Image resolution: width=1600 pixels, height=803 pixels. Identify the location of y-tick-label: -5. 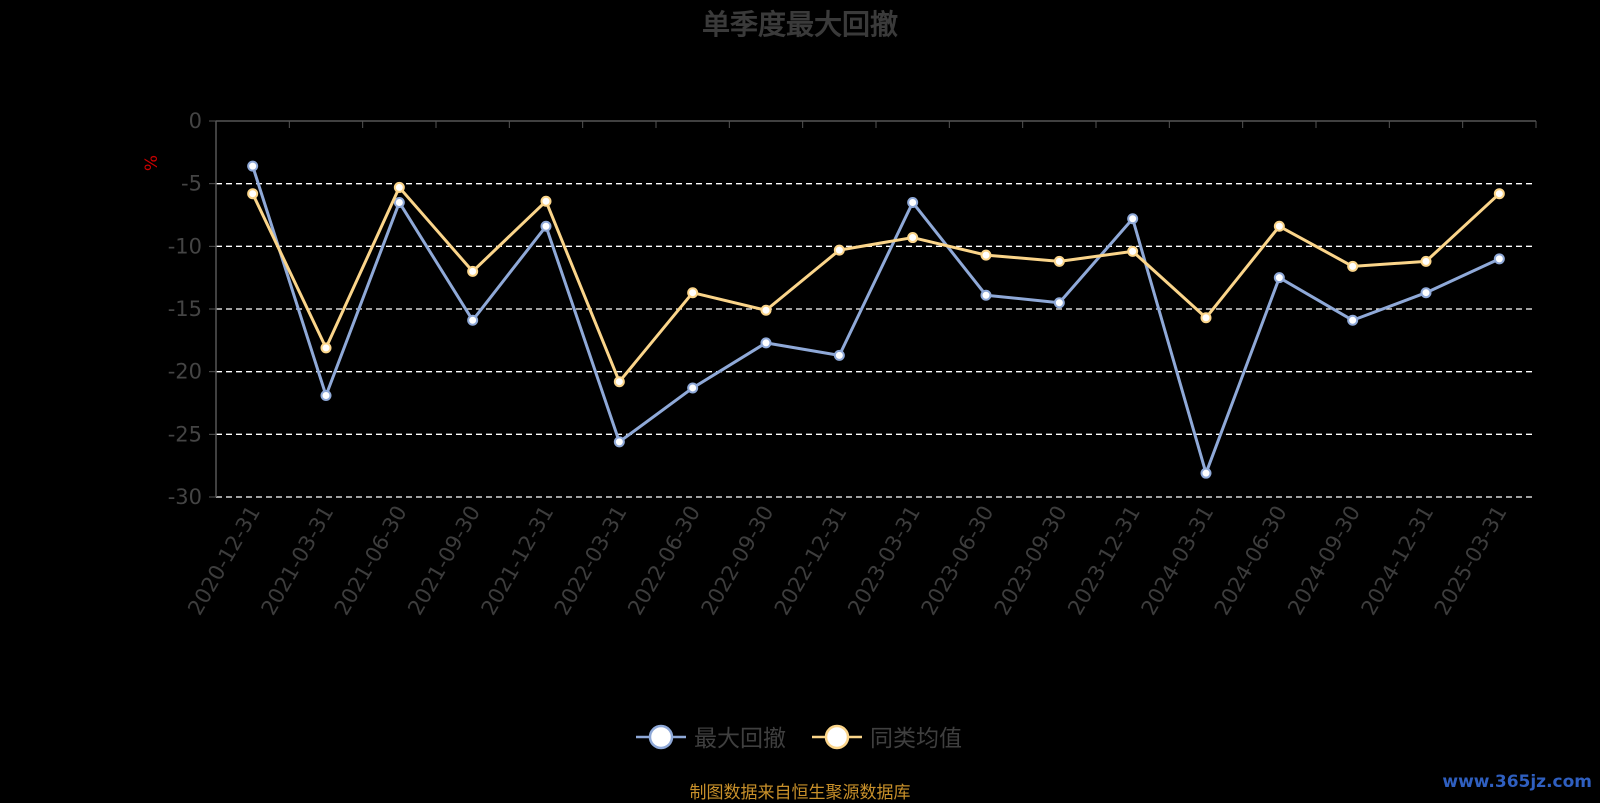
(191, 184).